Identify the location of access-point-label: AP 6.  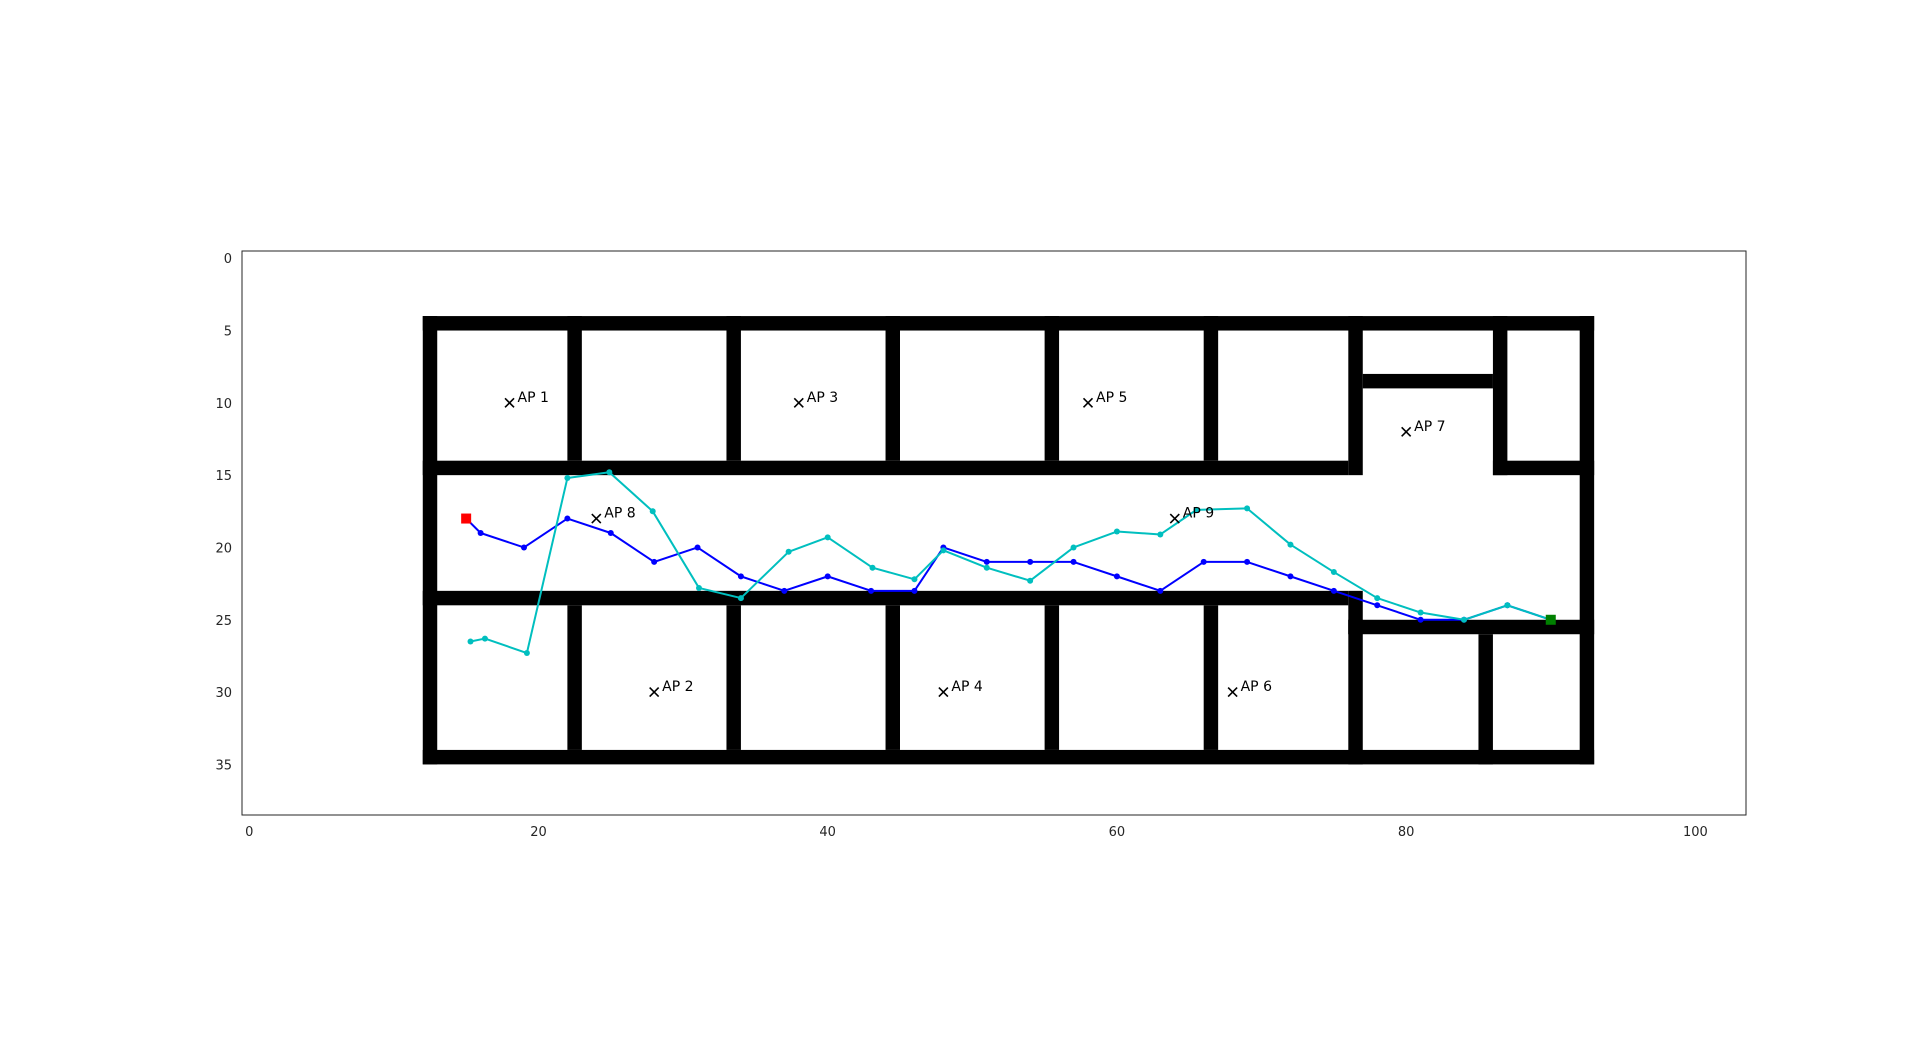
(1256, 687).